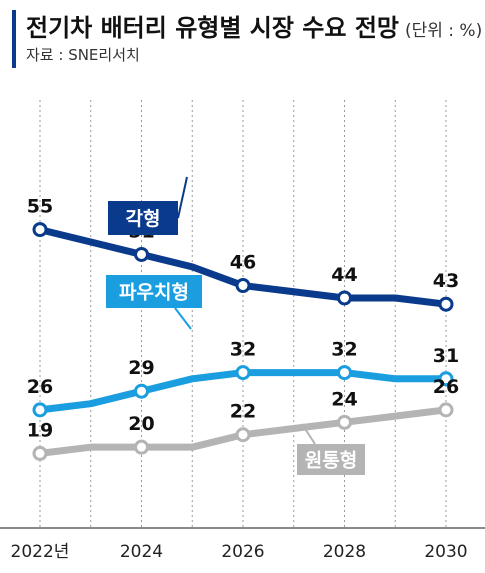 This screenshot has height=573, width=485. I want to click on series-name-label: 파우치형, so click(154, 293).